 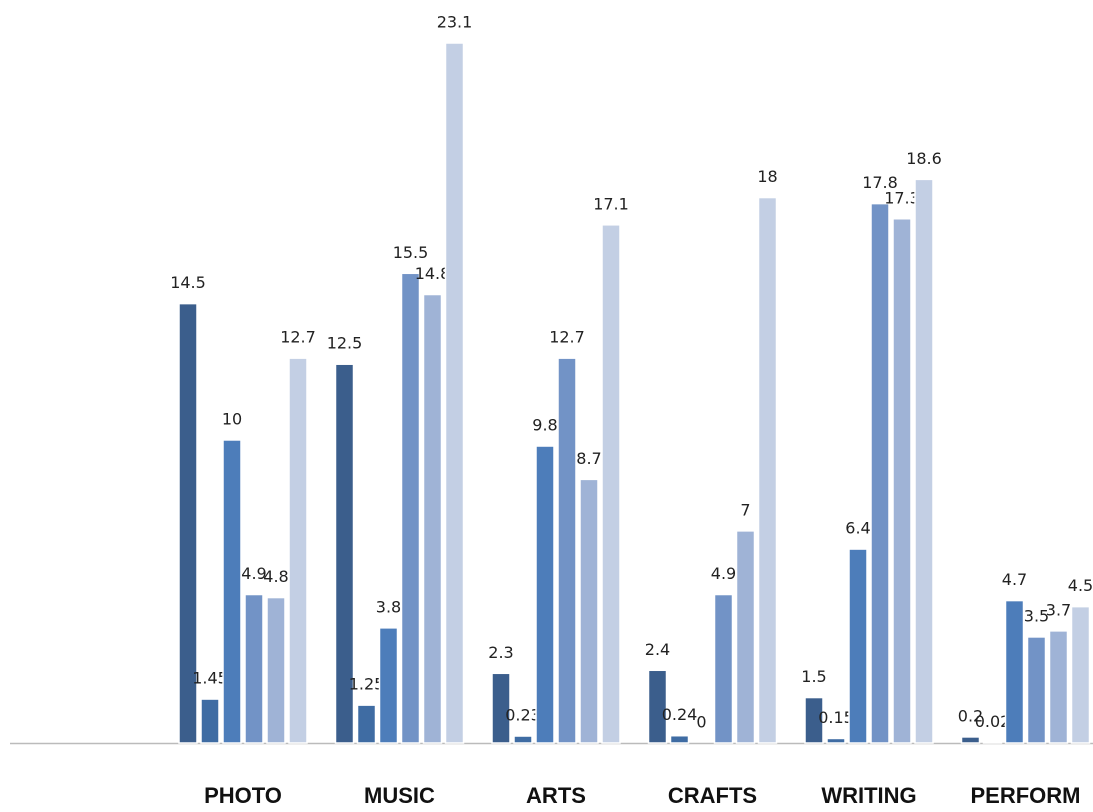 I want to click on value-label: 1.45, so click(x=210, y=678).